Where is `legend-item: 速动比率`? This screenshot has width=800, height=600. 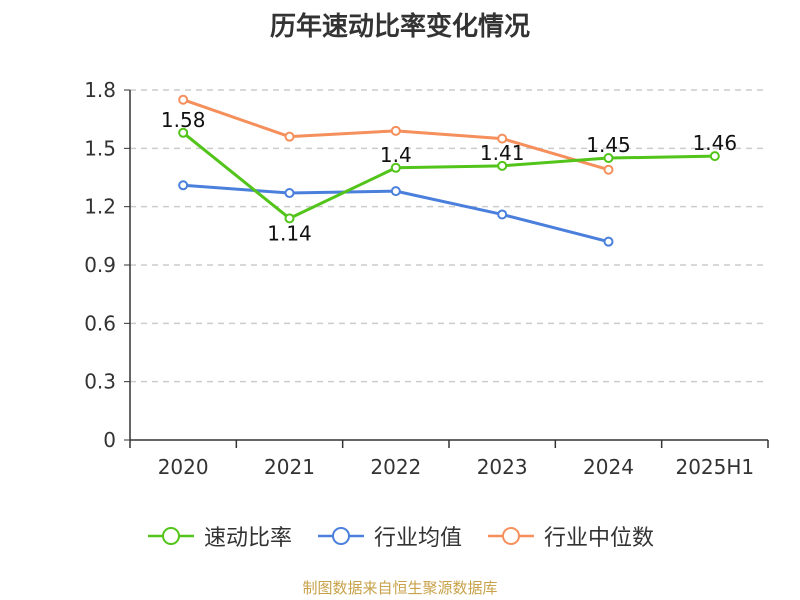 legend-item: 速动比率 is located at coordinates (219, 536).